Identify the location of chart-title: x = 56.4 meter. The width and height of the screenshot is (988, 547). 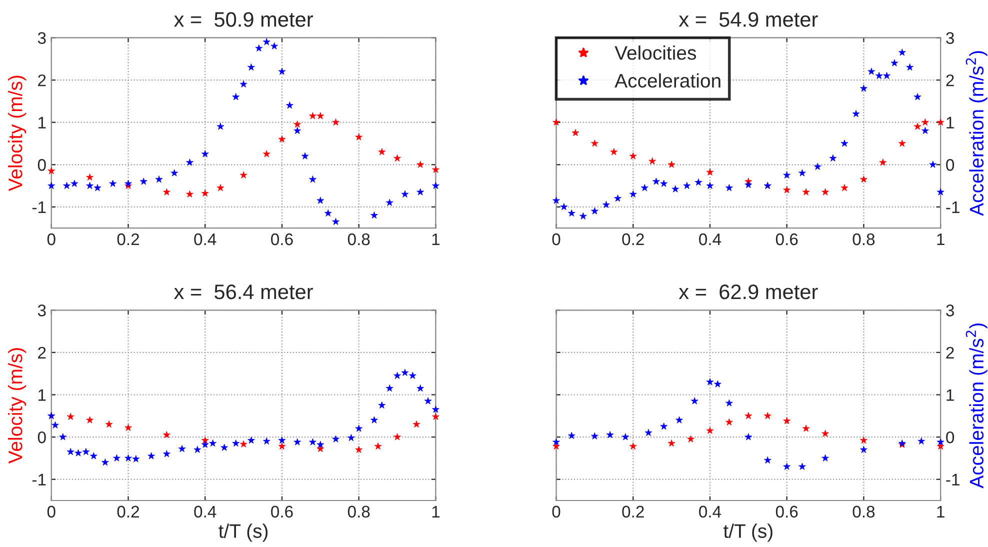
(243, 292).